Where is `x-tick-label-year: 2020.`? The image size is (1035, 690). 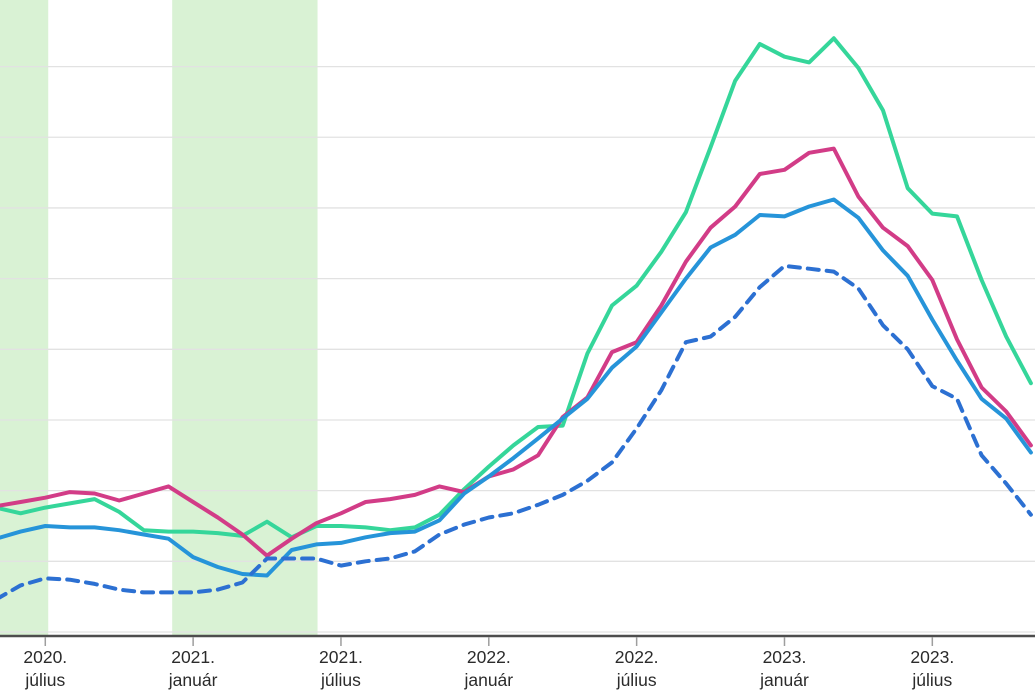
x-tick-label-year: 2020. is located at coordinates (45, 657).